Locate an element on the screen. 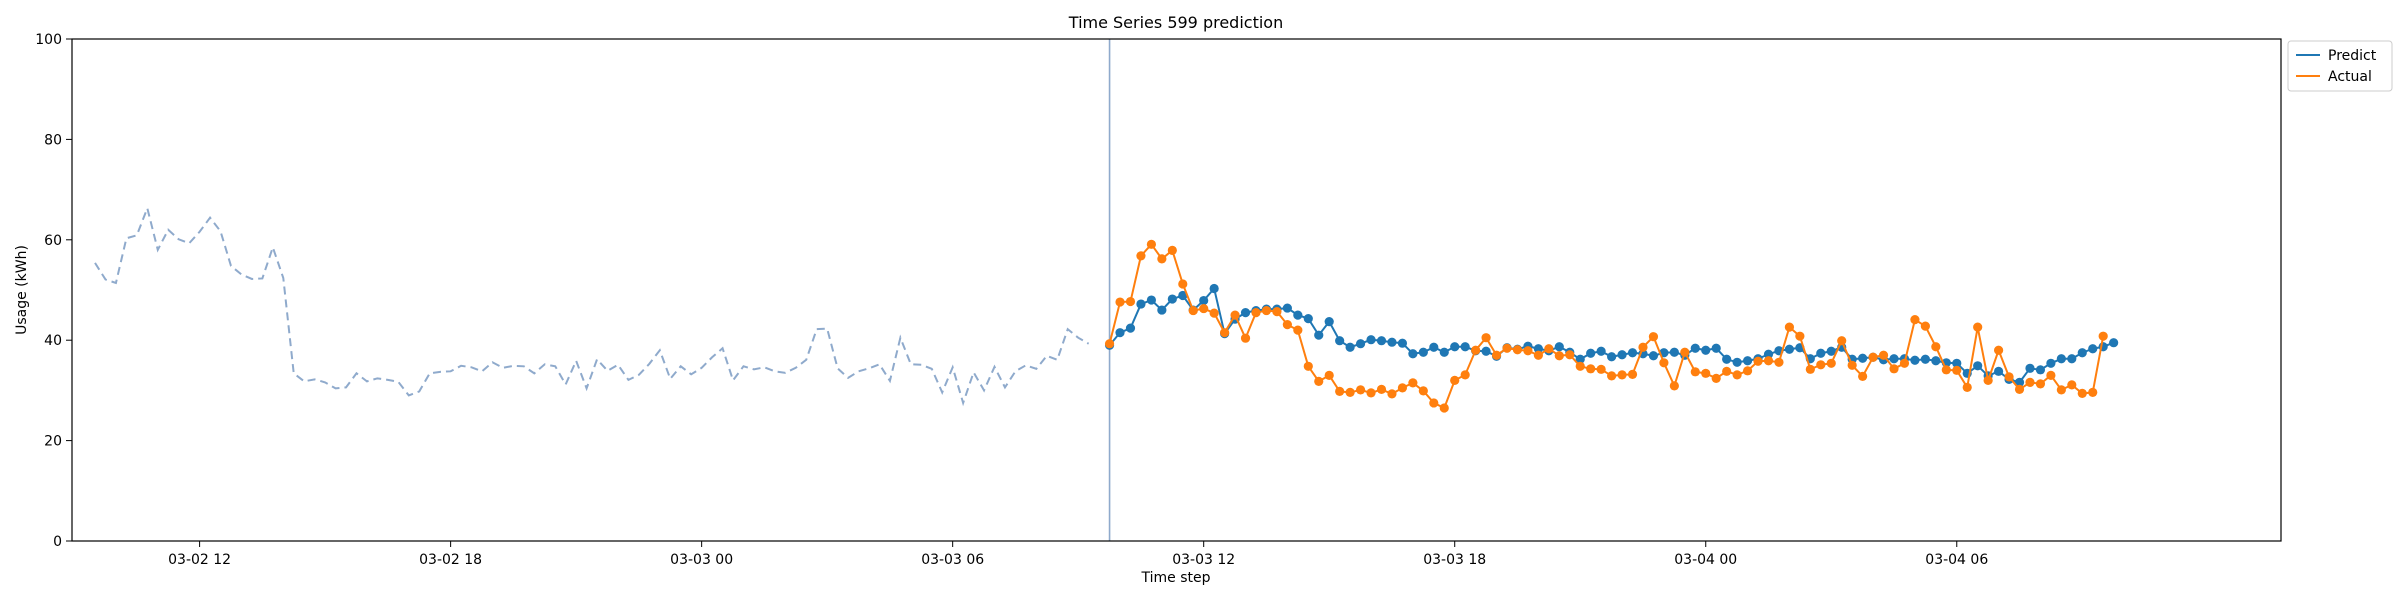 The height and width of the screenshot is (600, 2400). x-tick-label: 03-02 12 is located at coordinates (199, 560).